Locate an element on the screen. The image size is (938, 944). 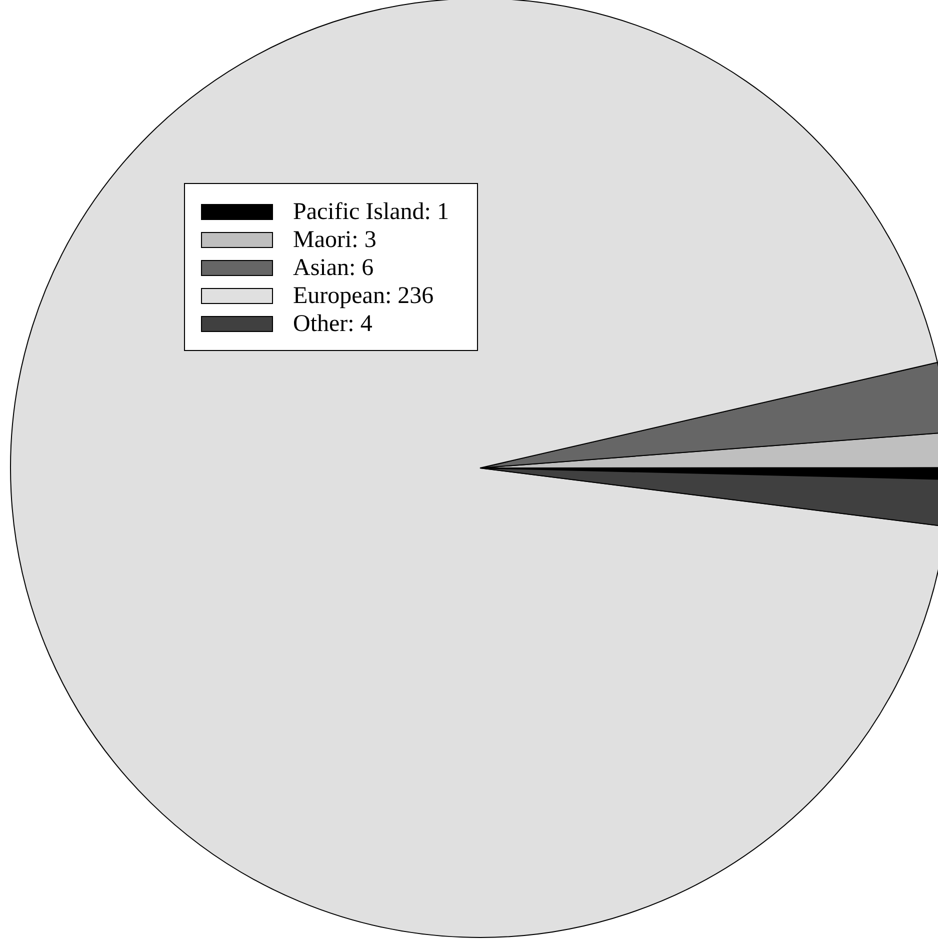
legend-label: Other: 4 is located at coordinates (332, 324).